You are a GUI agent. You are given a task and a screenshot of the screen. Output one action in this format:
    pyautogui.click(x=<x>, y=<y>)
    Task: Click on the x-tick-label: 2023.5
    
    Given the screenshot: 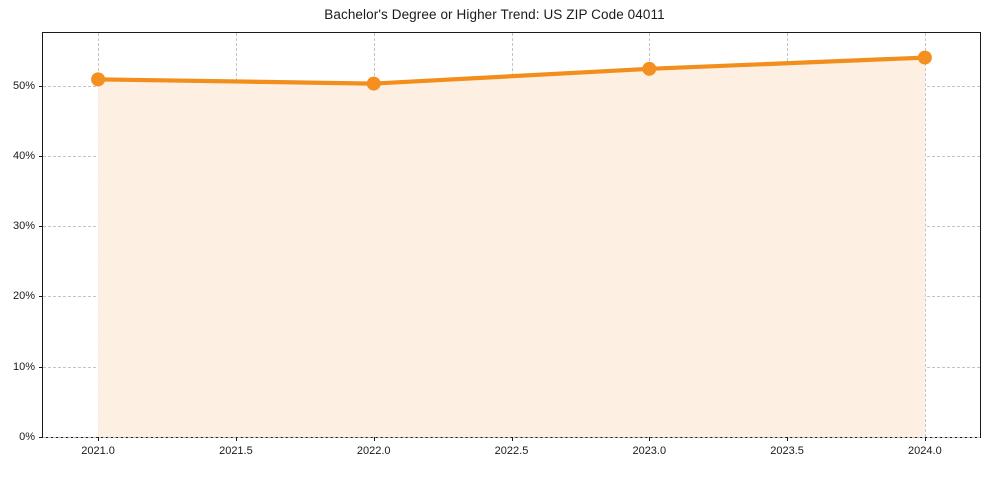 What is the action you would take?
    pyautogui.click(x=787, y=451)
    